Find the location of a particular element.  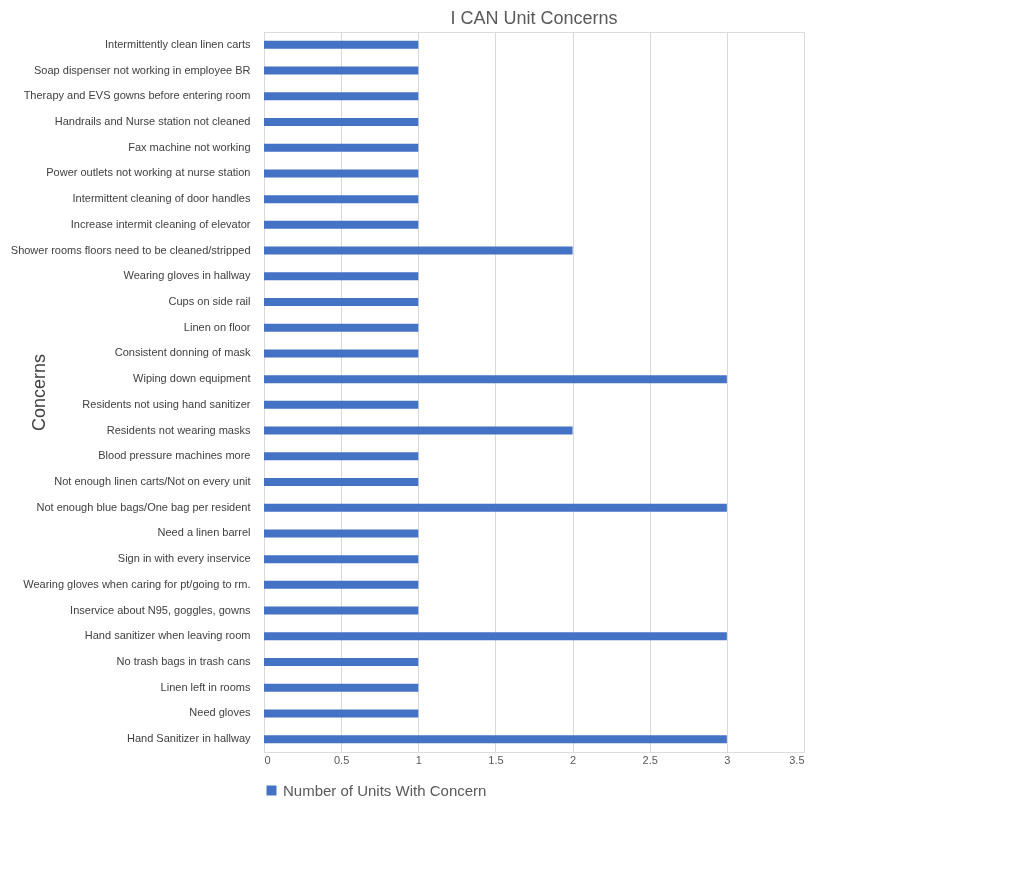

chart-title: I CAN Unit Concerns is located at coordinates (534, 18).